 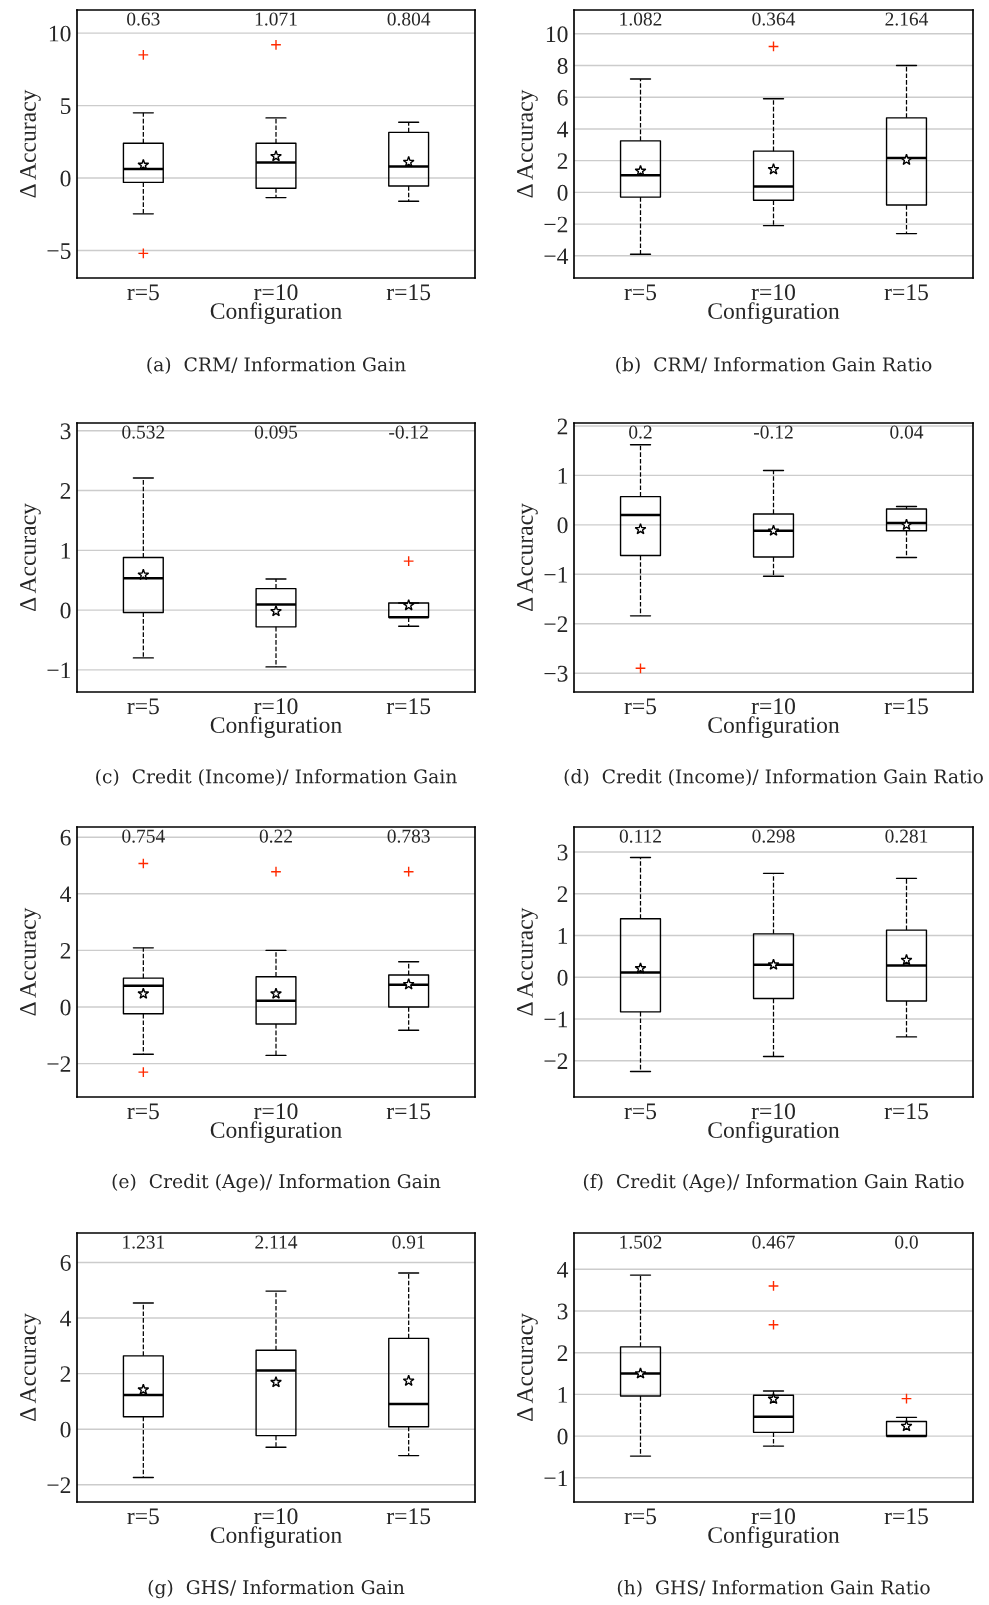 What do you see at coordinates (773, 1183) in the screenshot?
I see `text: (f) Credit (Age)/ Information Gain Ratio` at bounding box center [773, 1183].